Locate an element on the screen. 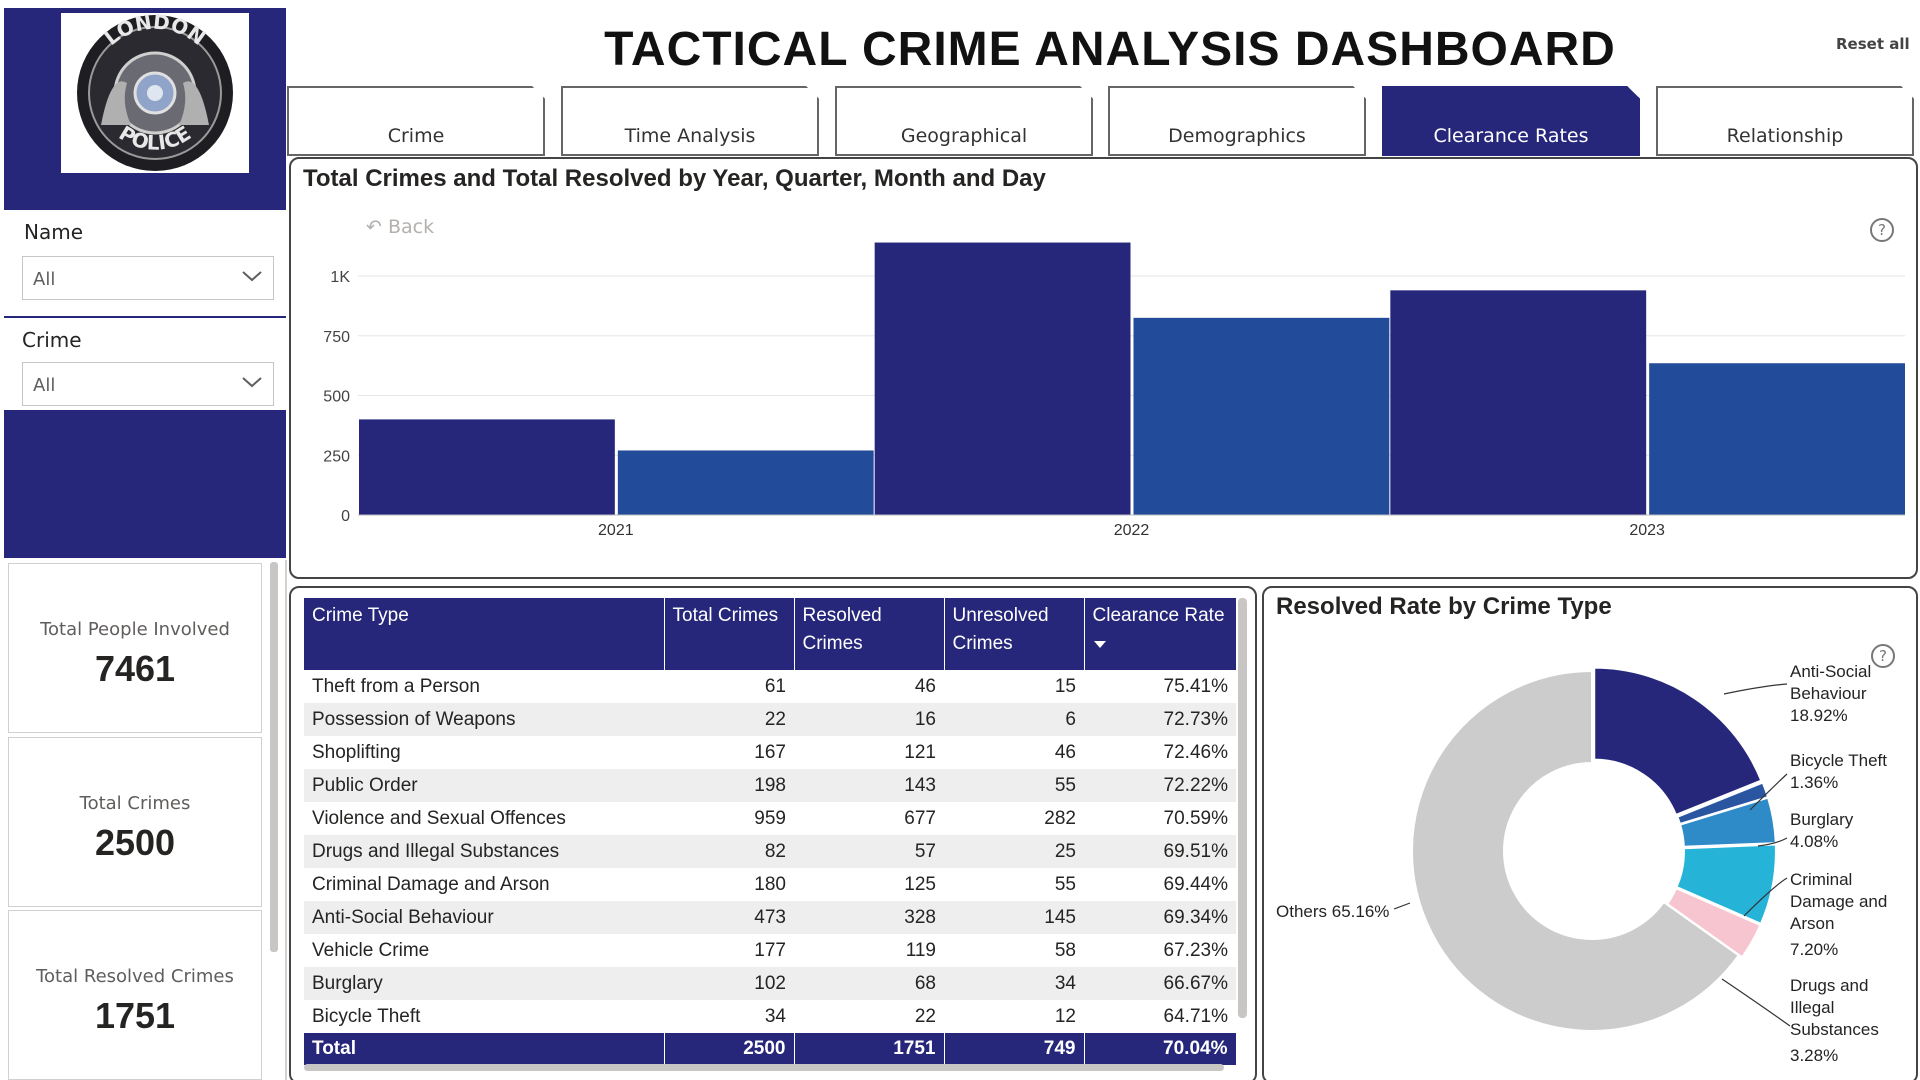  page-title: TACTICAL CRIME ANALYSIS DASHBOARD is located at coordinates (1110, 49).